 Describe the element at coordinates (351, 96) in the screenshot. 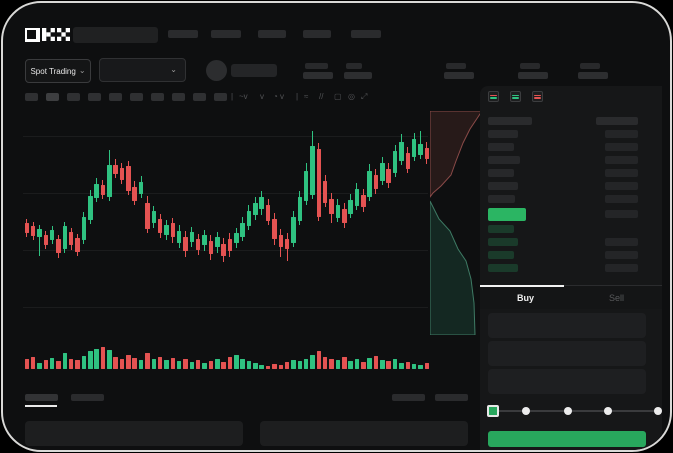

I see `settings-icon: ◎` at that location.